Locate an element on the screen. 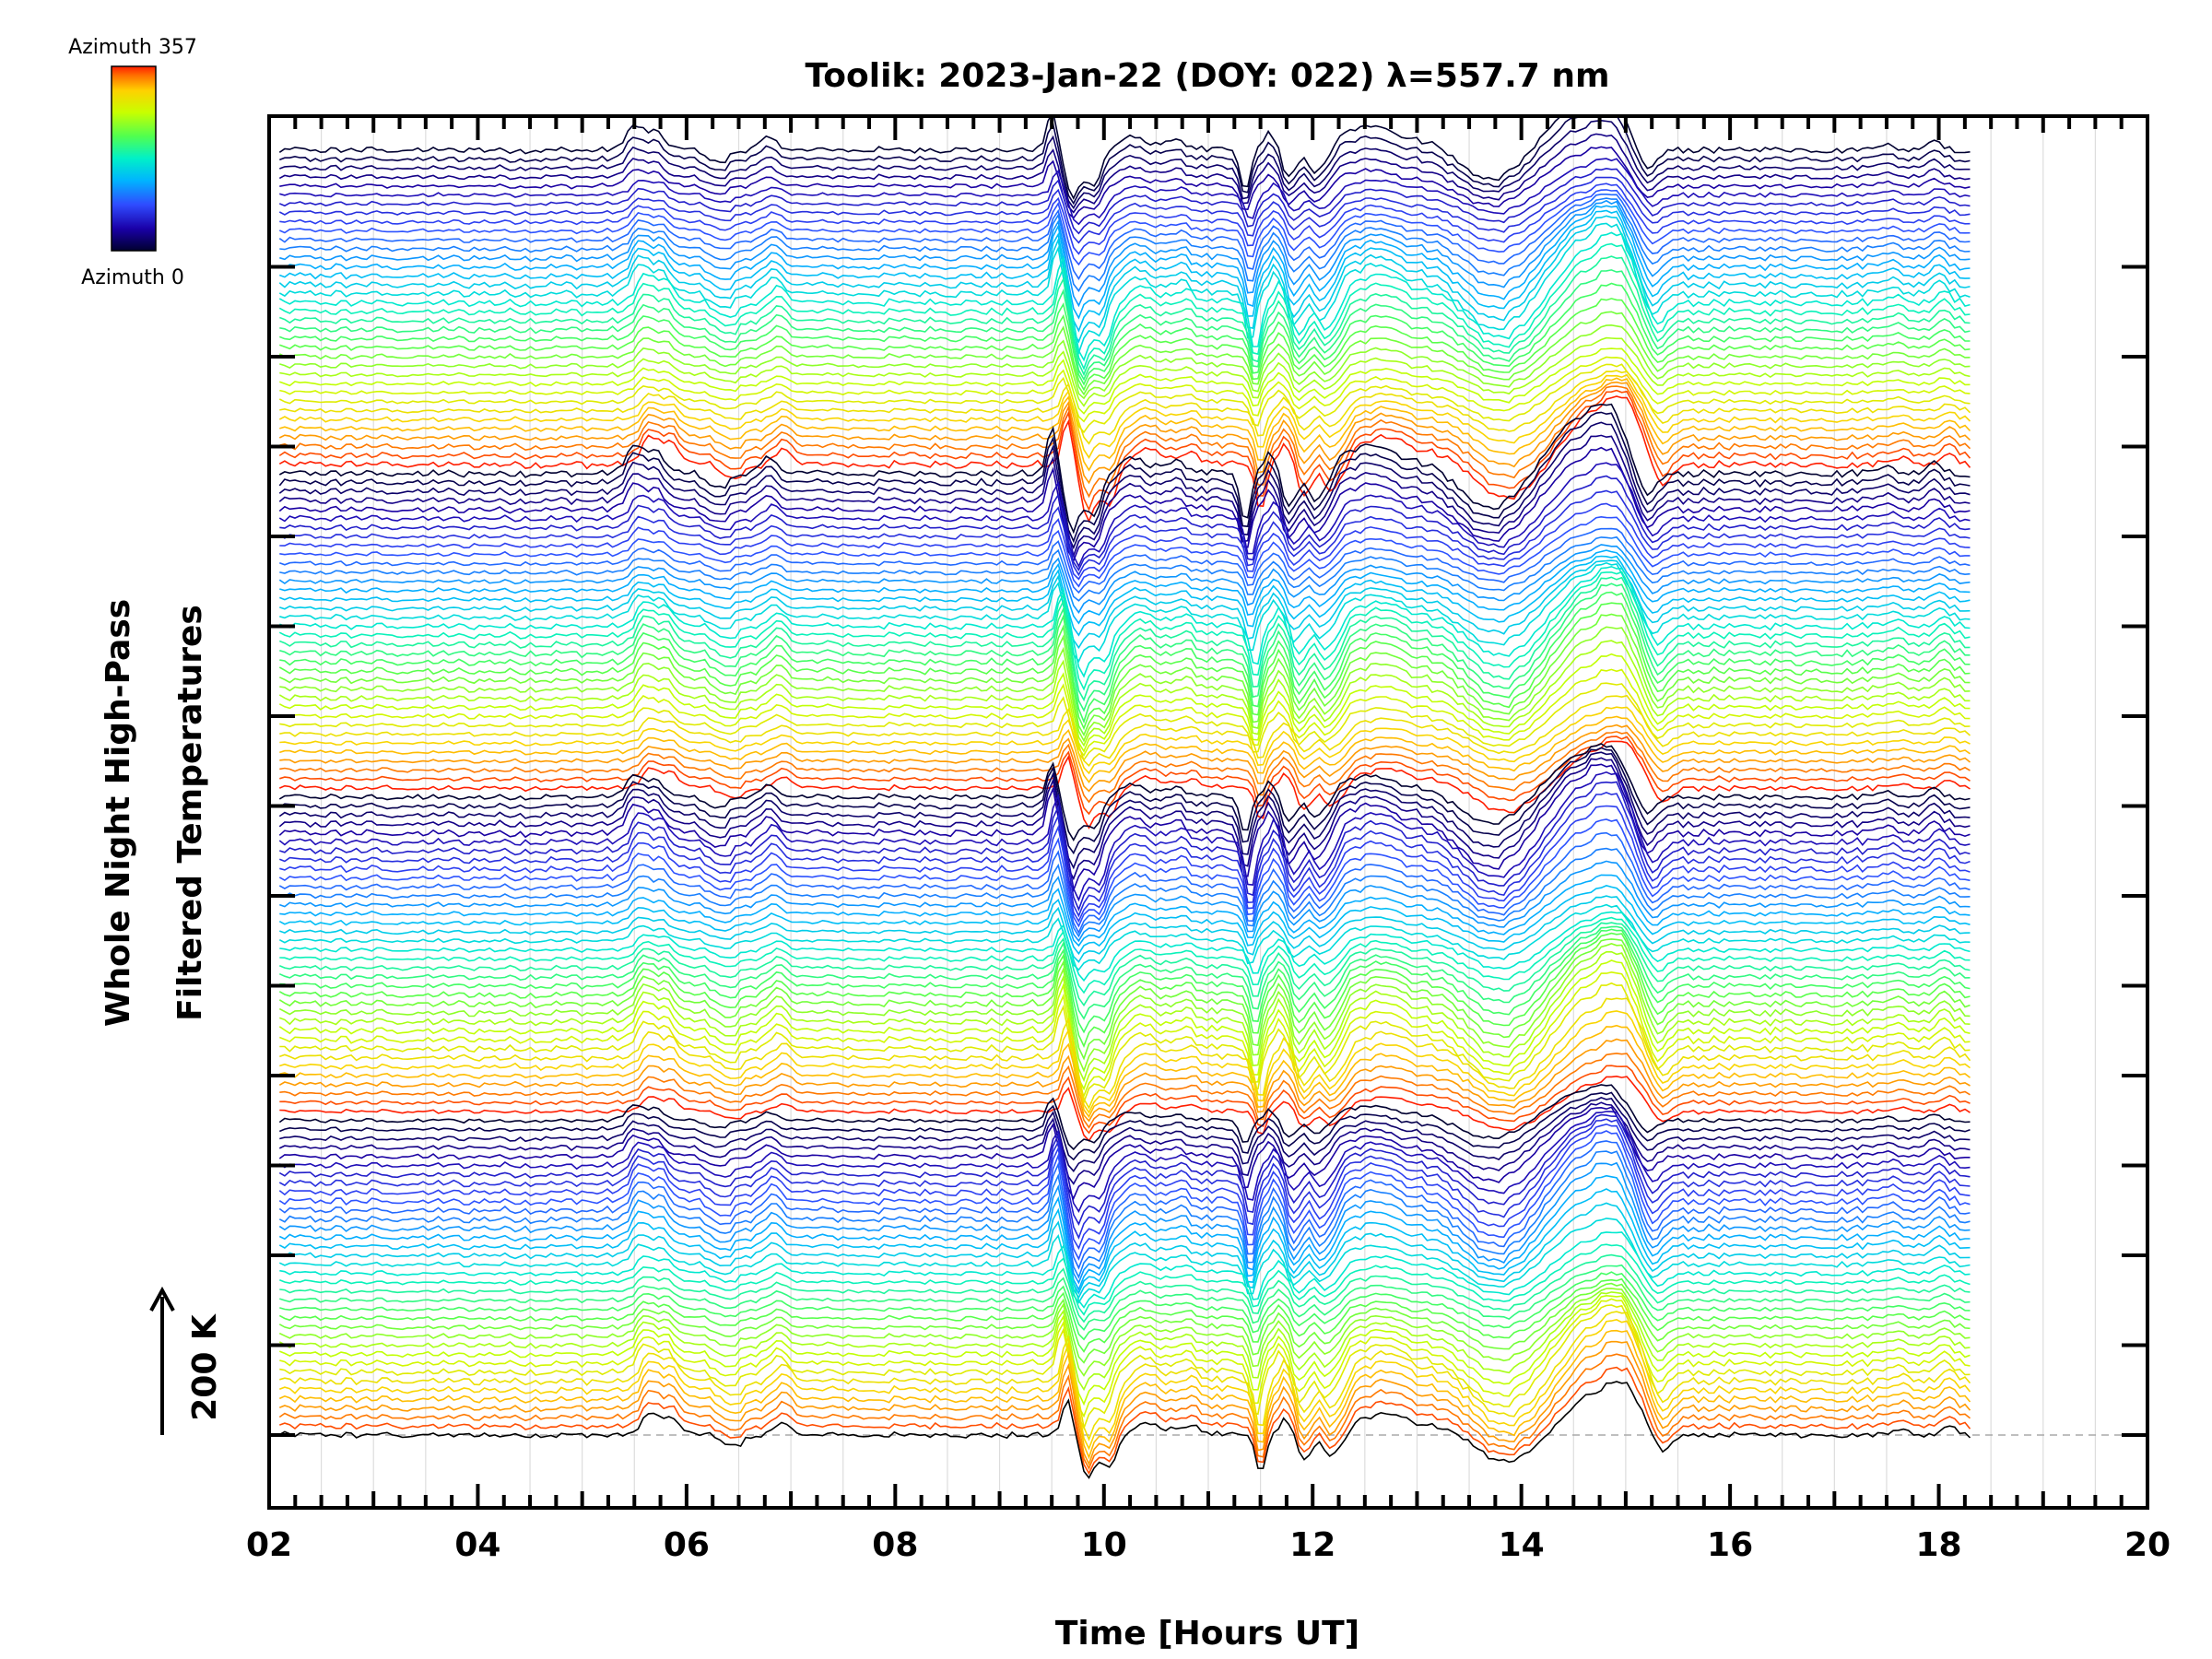 This screenshot has height=1659, width=2212. colorbar is located at coordinates (134, 158).